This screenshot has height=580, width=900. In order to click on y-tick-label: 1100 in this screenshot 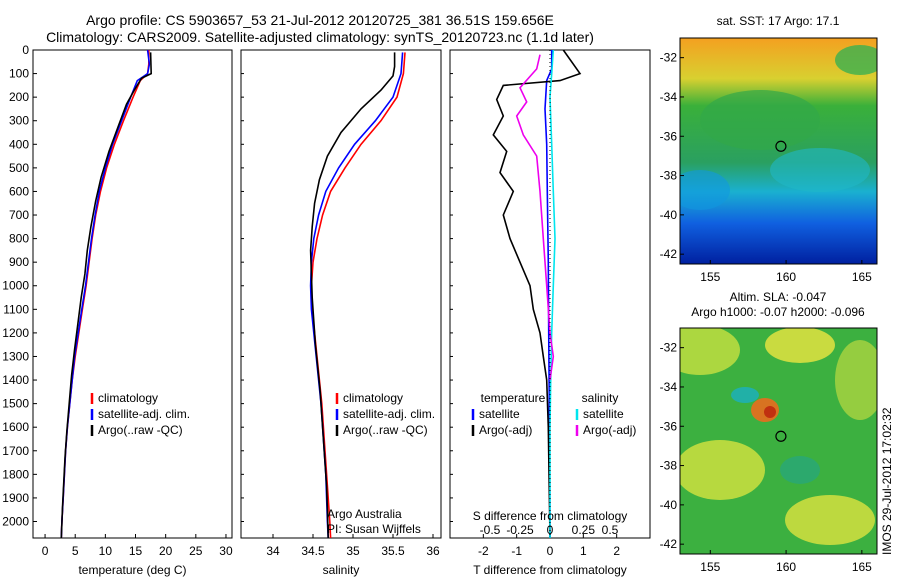, I will do `click(16, 309)`.